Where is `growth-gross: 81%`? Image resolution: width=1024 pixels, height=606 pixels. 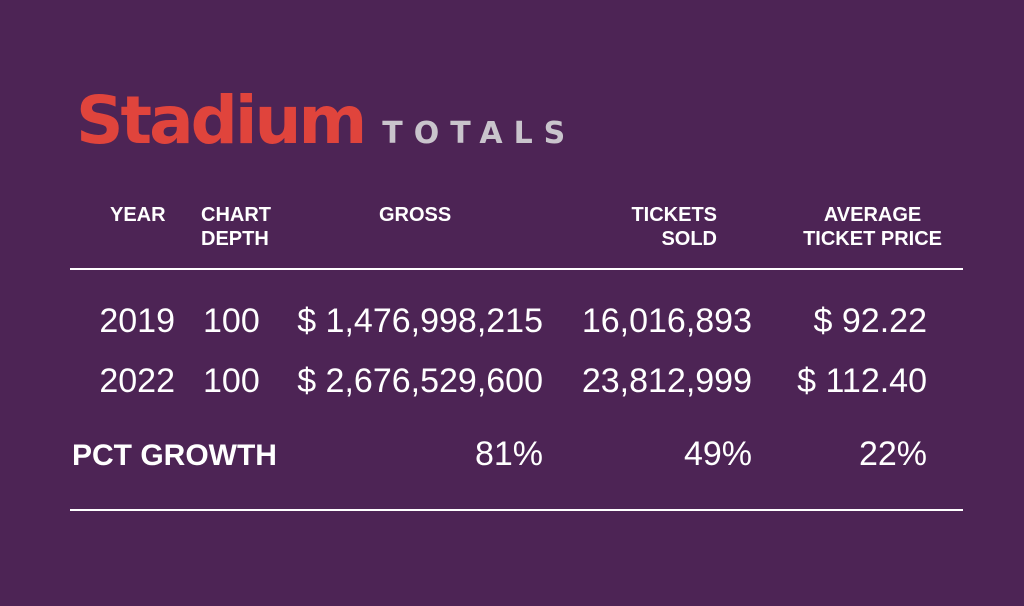 growth-gross: 81% is located at coordinates (508, 454).